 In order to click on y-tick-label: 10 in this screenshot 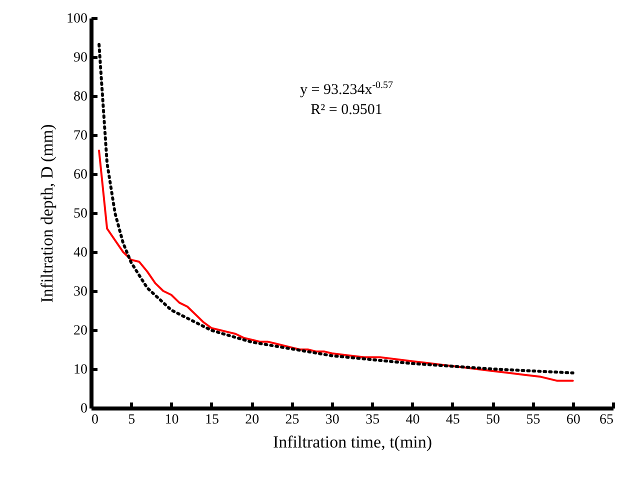, I will do `click(81, 370)`.